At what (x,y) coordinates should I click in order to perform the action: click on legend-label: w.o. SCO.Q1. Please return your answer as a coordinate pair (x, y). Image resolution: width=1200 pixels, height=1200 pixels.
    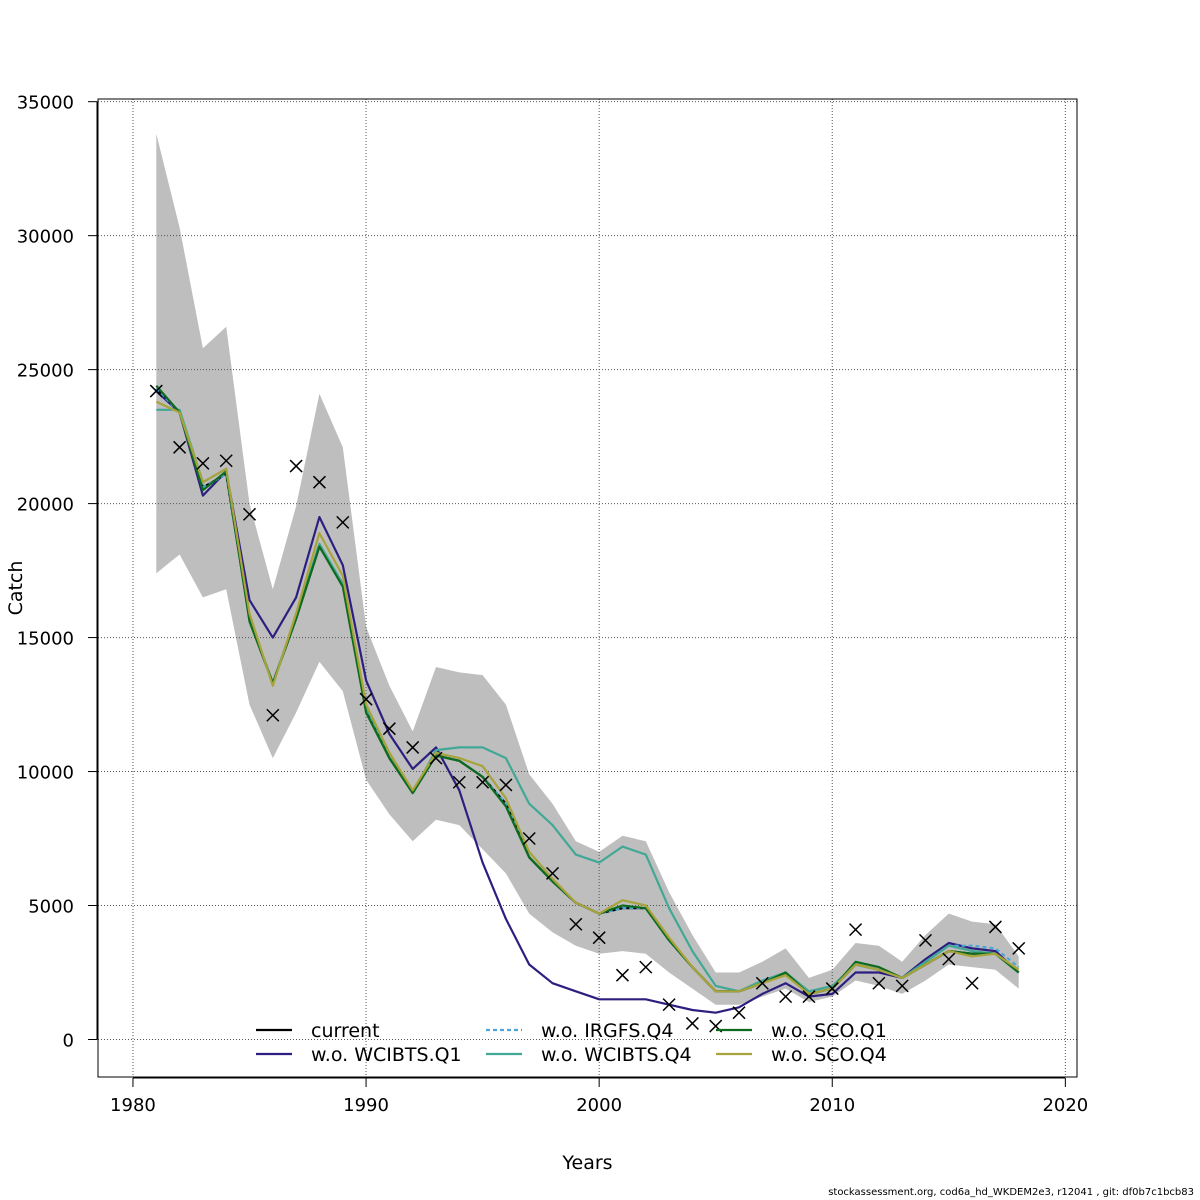
    Looking at the image, I should click on (829, 1031).